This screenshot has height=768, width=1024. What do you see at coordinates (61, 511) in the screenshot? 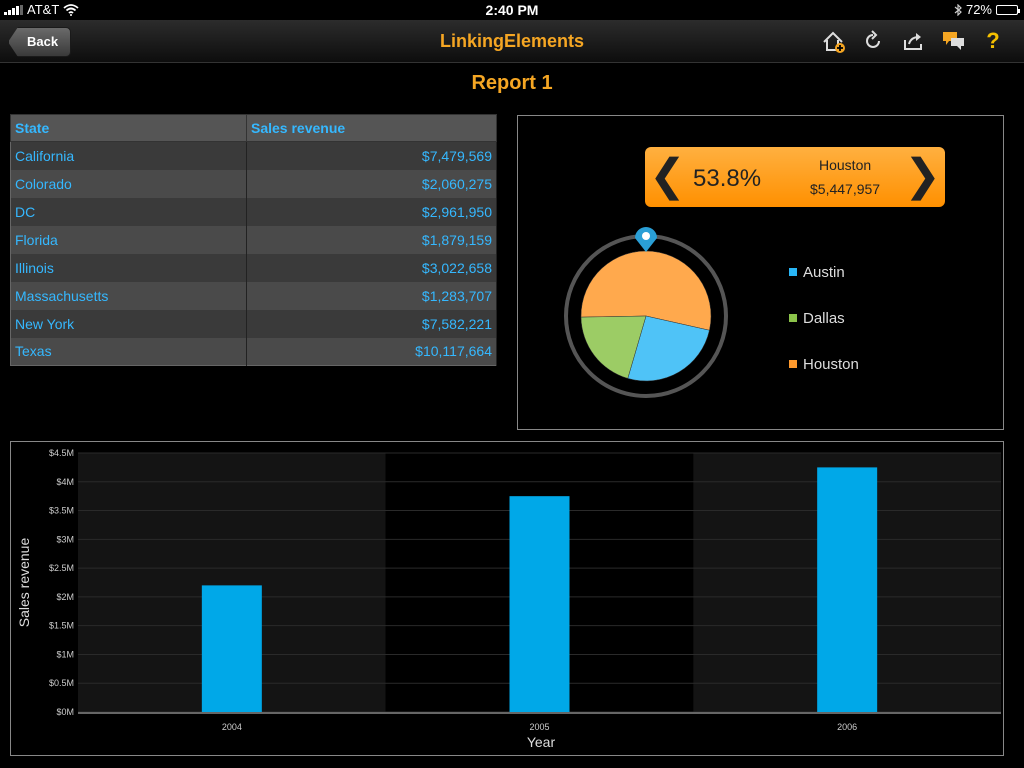
I see `y-tick-label: $3.5M` at bounding box center [61, 511].